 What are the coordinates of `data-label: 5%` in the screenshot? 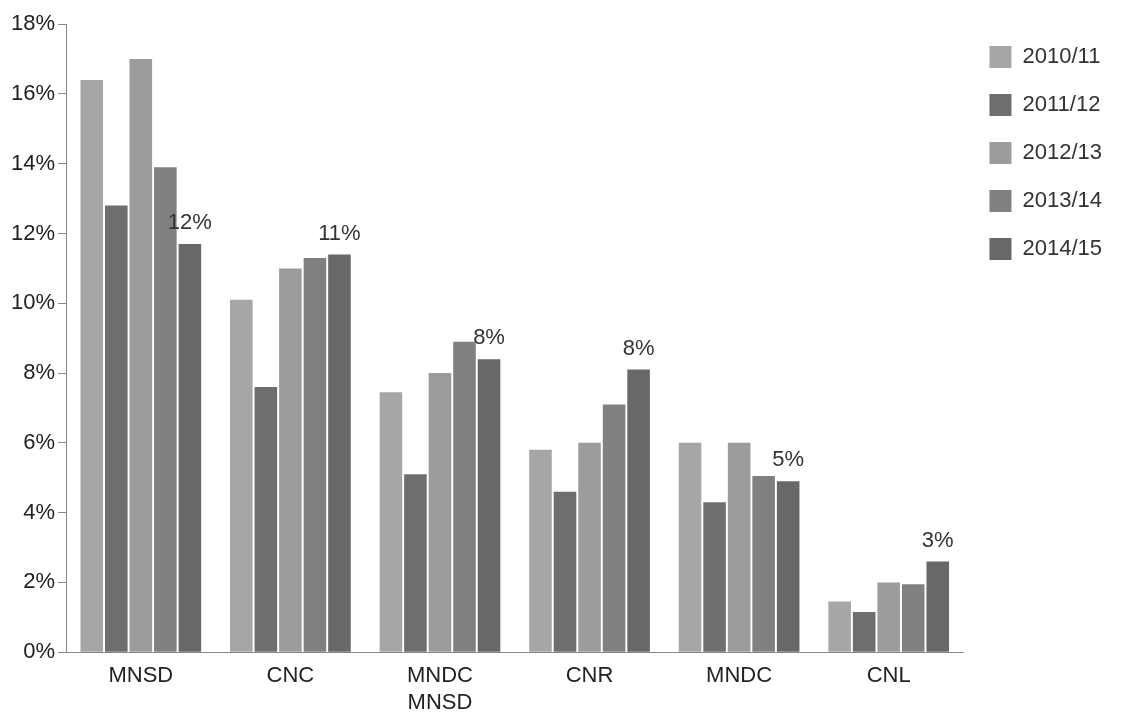 It's located at (788, 459).